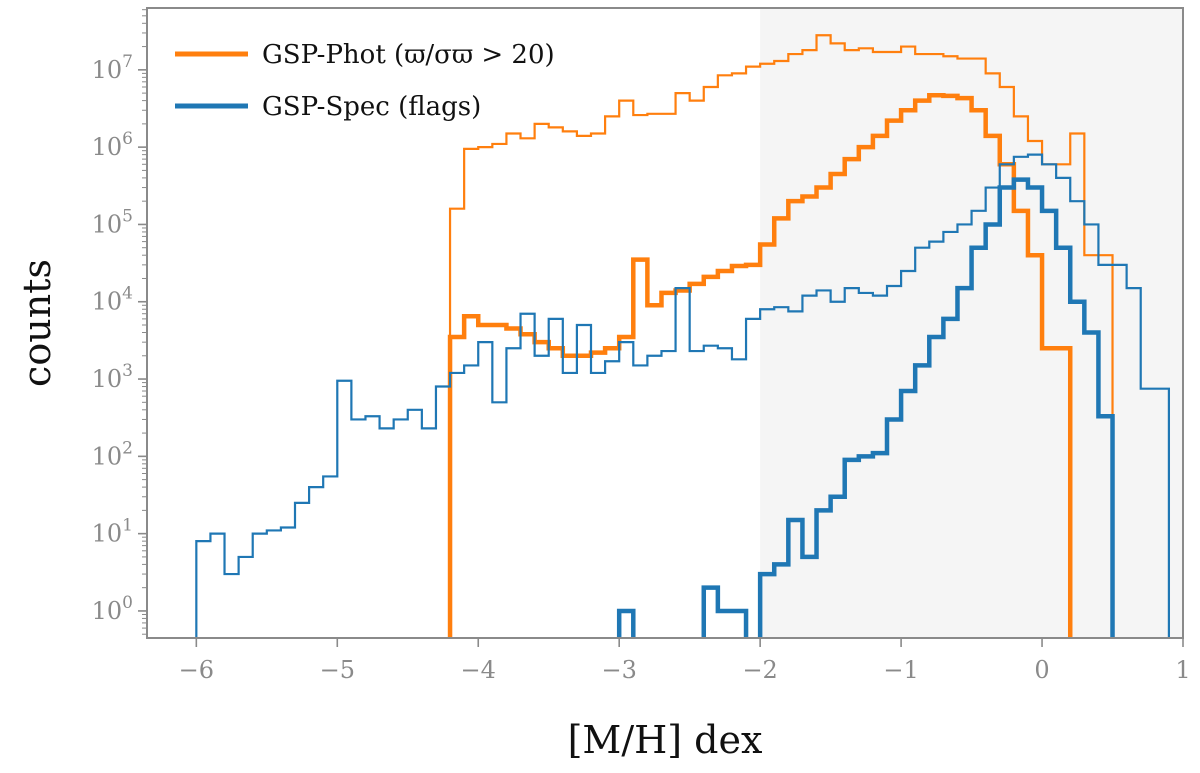 This screenshot has height=773, width=1200. Describe the element at coordinates (112, 532) in the screenshot. I see `y-tick-label: 10¹` at that location.